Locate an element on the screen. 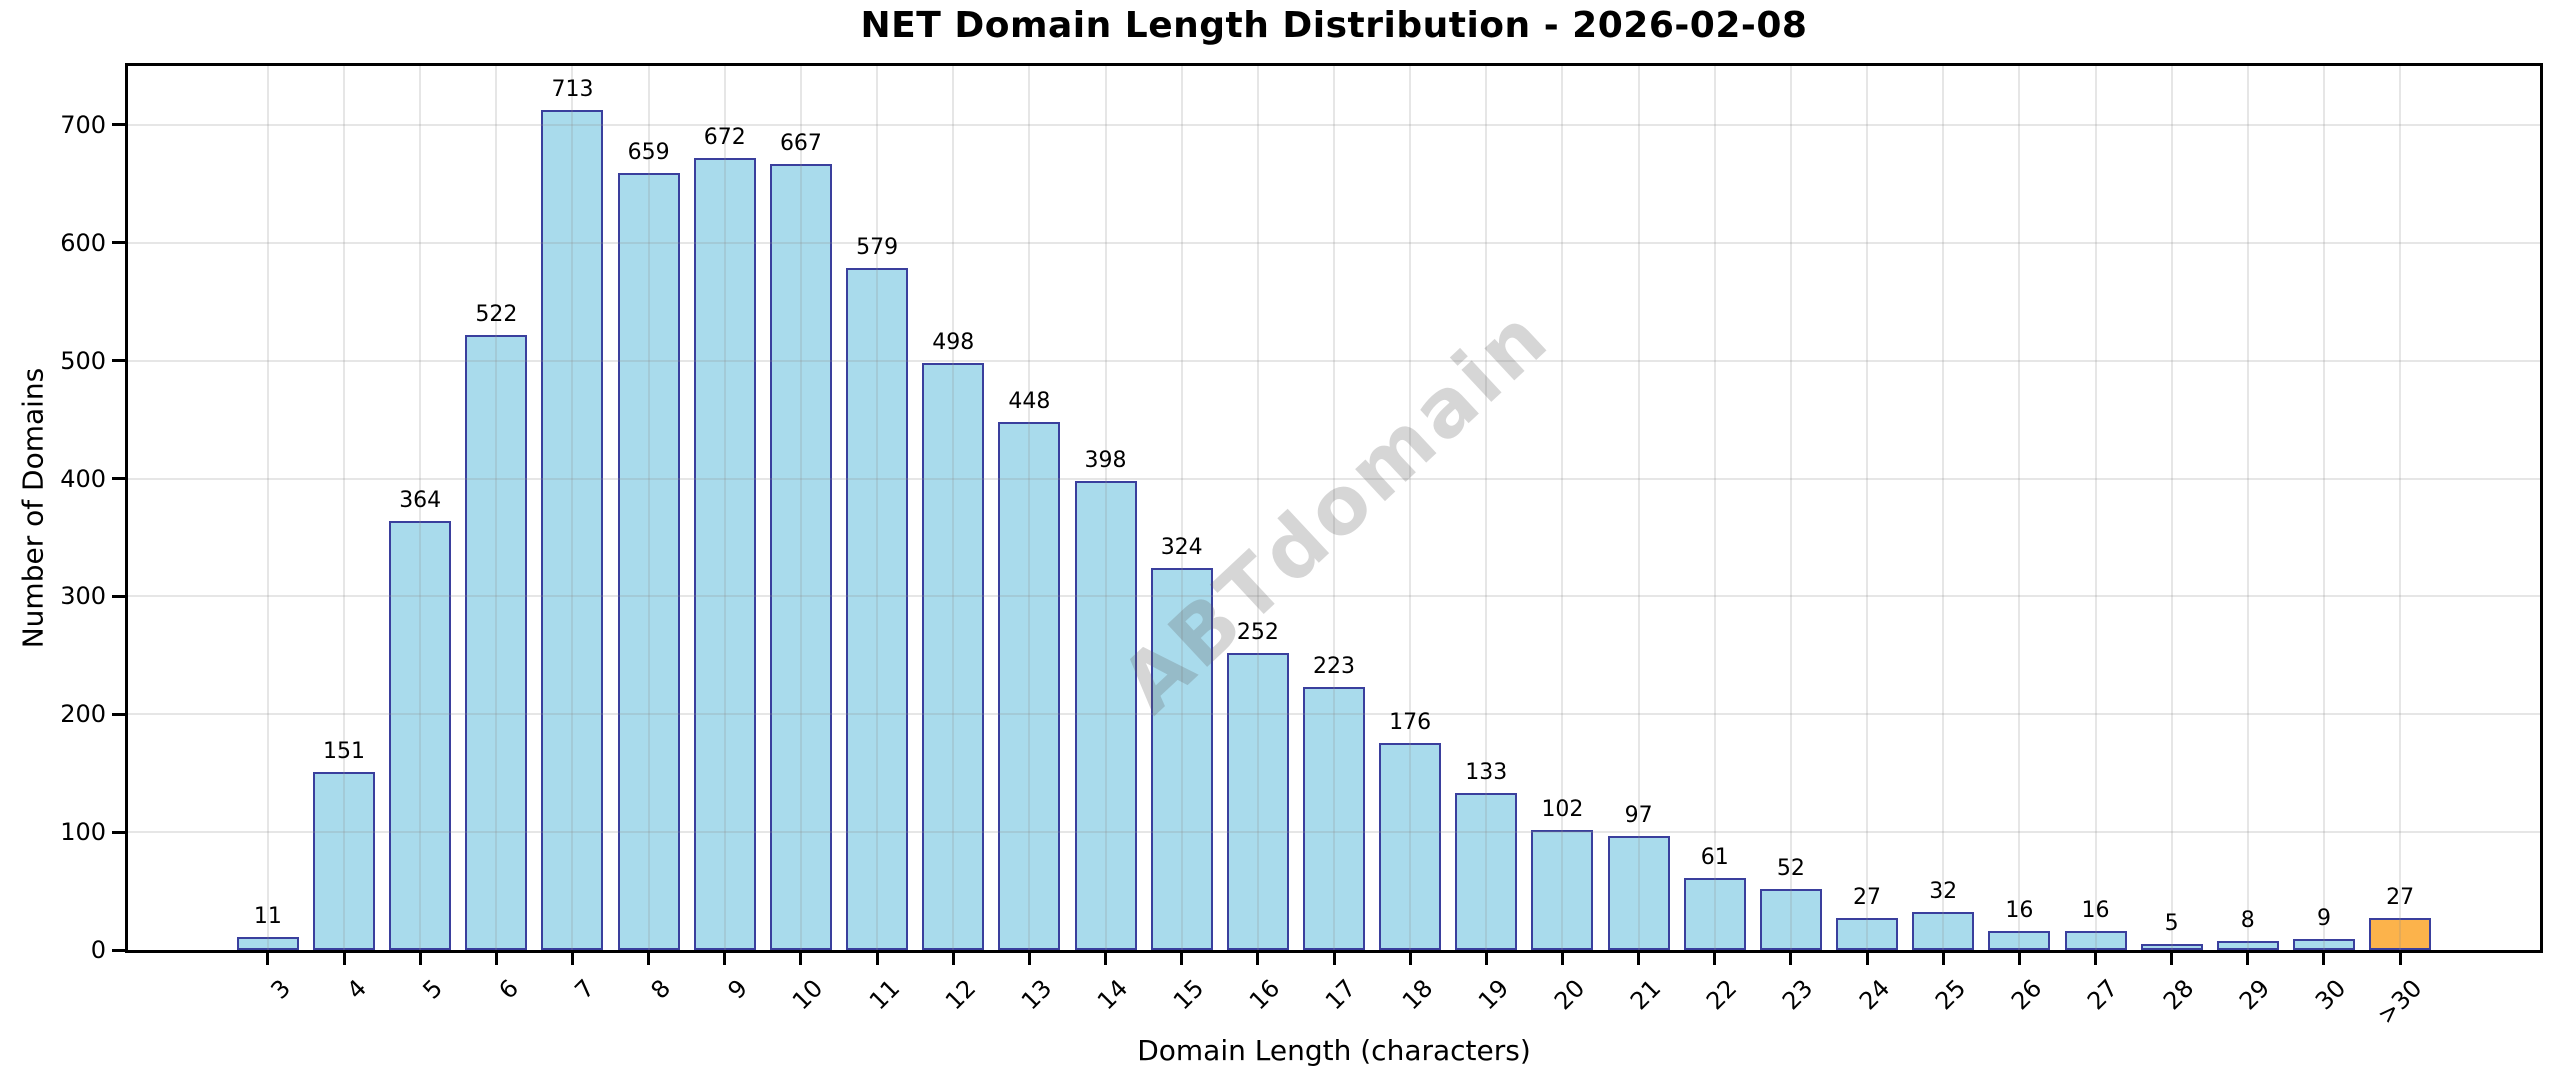 This screenshot has height=1087, width=2560. bar-value-label: 5 is located at coordinates (2171, 924).